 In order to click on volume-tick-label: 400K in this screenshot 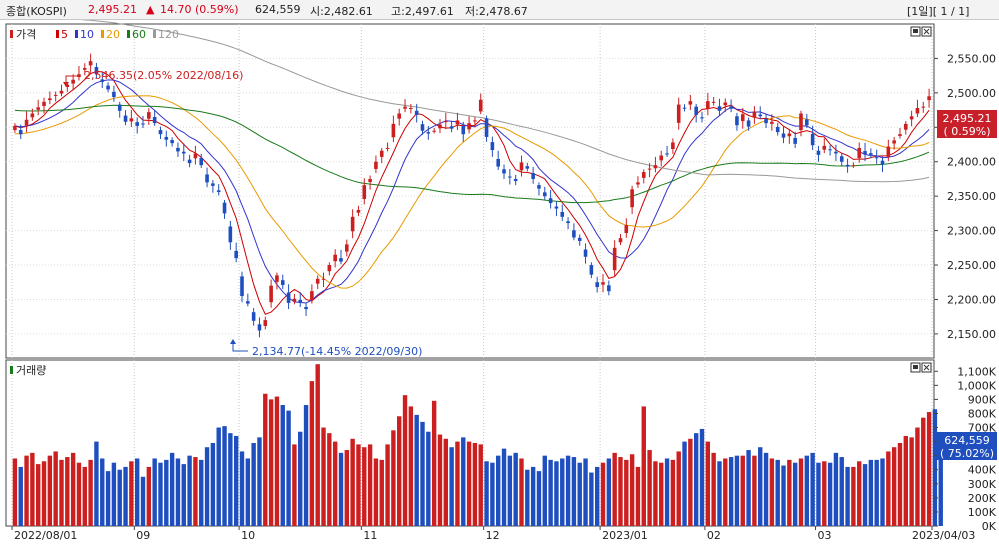, I will do `click(982, 470)`.